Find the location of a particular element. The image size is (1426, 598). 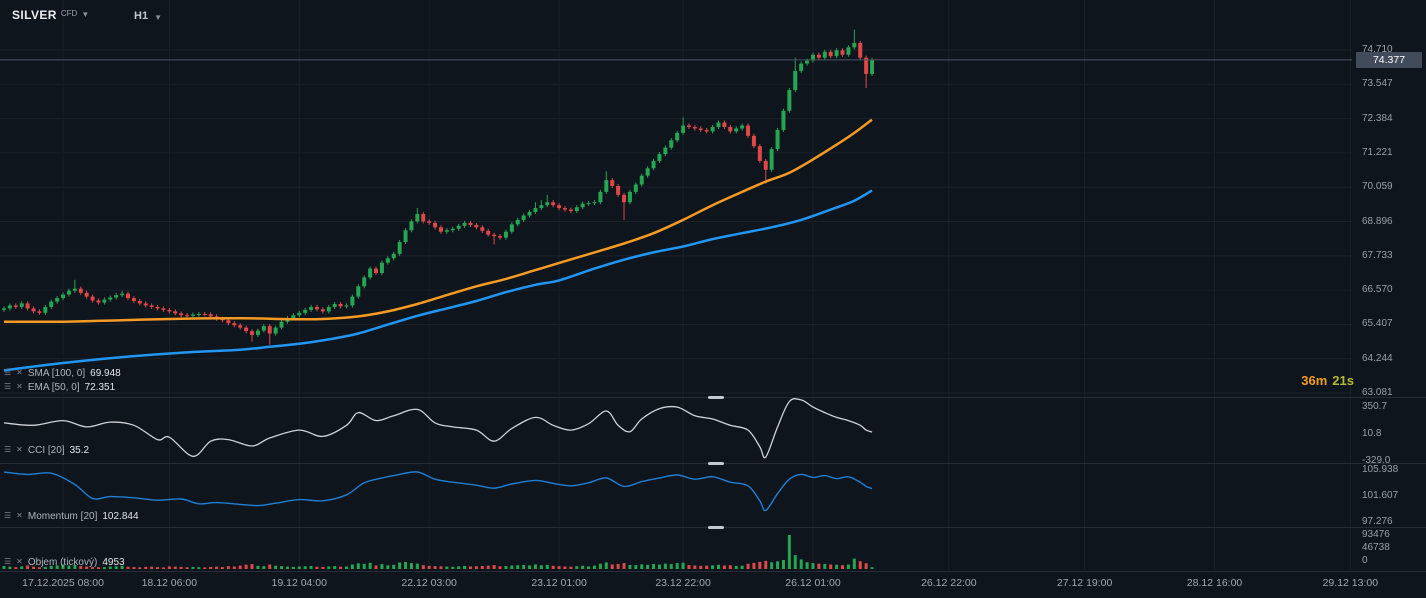

timeframe-selector: H1 ▼ is located at coordinates (148, 16).